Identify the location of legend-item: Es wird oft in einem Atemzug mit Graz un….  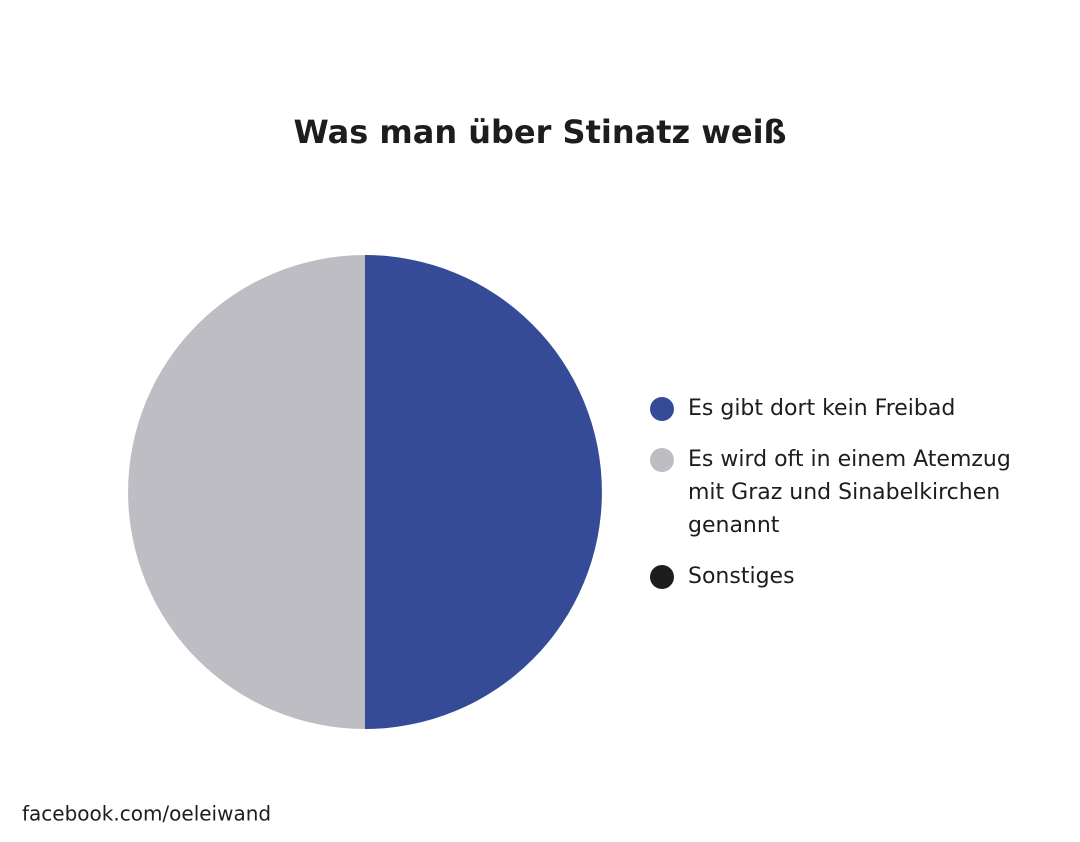
(850, 492).